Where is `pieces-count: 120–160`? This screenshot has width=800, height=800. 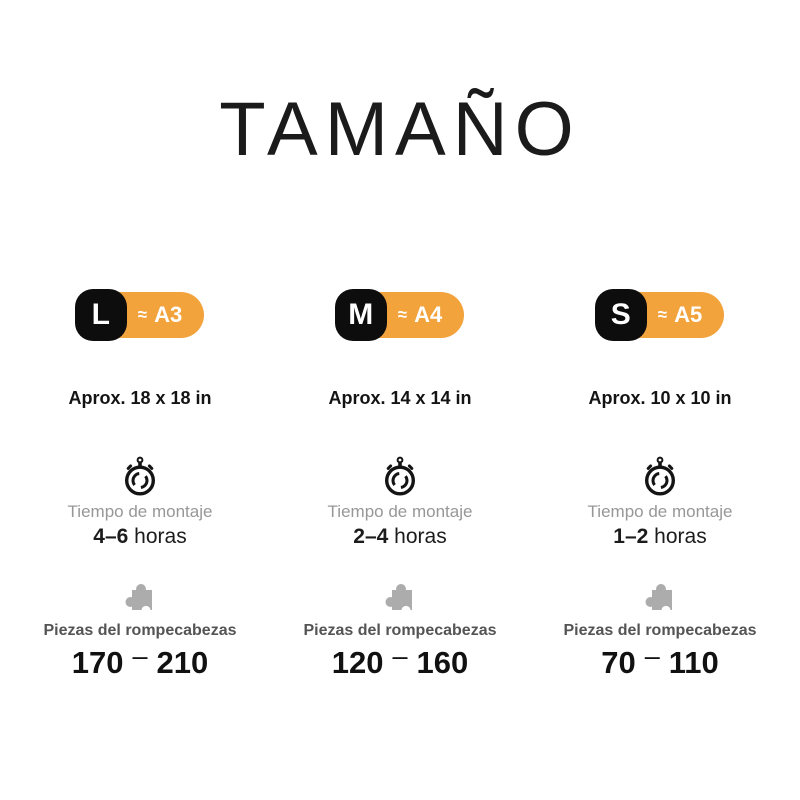
pieces-count: 120–160 is located at coordinates (400, 662).